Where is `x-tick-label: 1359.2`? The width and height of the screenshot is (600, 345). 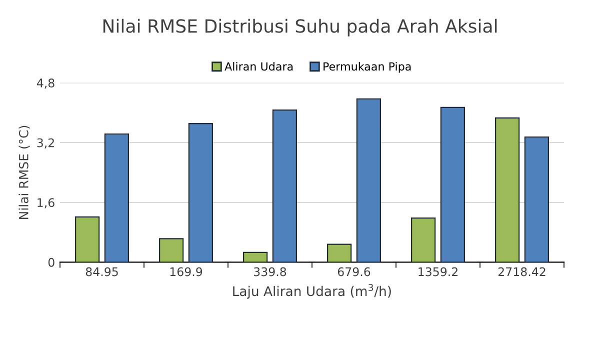 x-tick-label: 1359.2 is located at coordinates (438, 271).